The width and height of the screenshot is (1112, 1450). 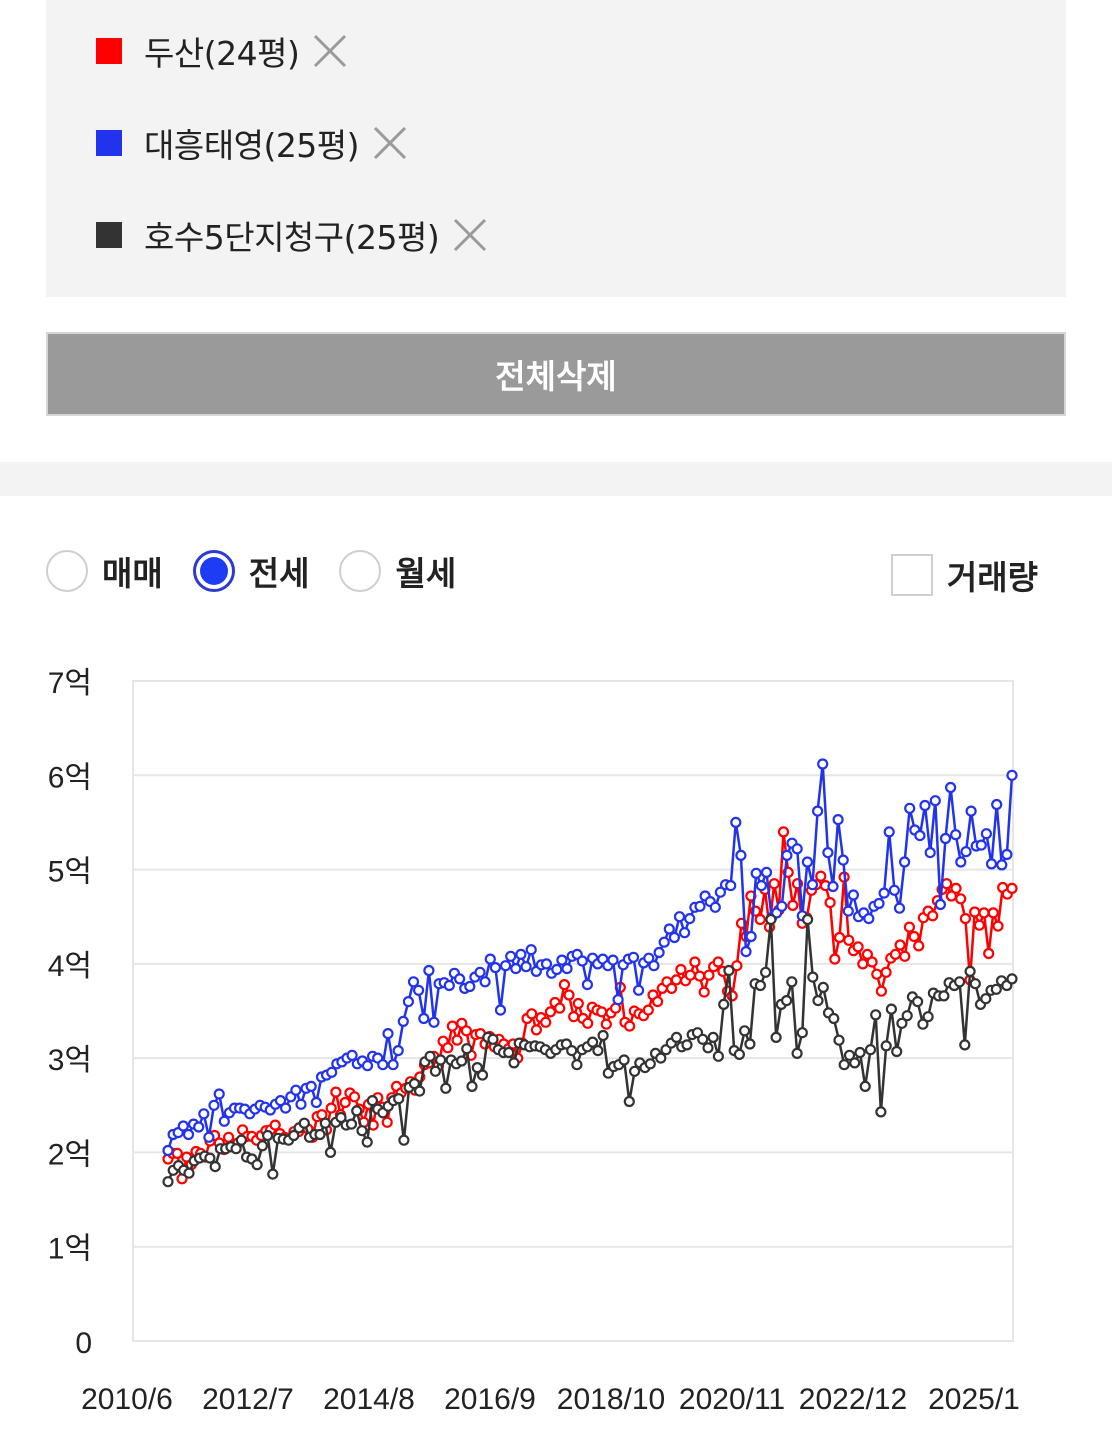 I want to click on volume-checkbox, so click(x=911, y=575).